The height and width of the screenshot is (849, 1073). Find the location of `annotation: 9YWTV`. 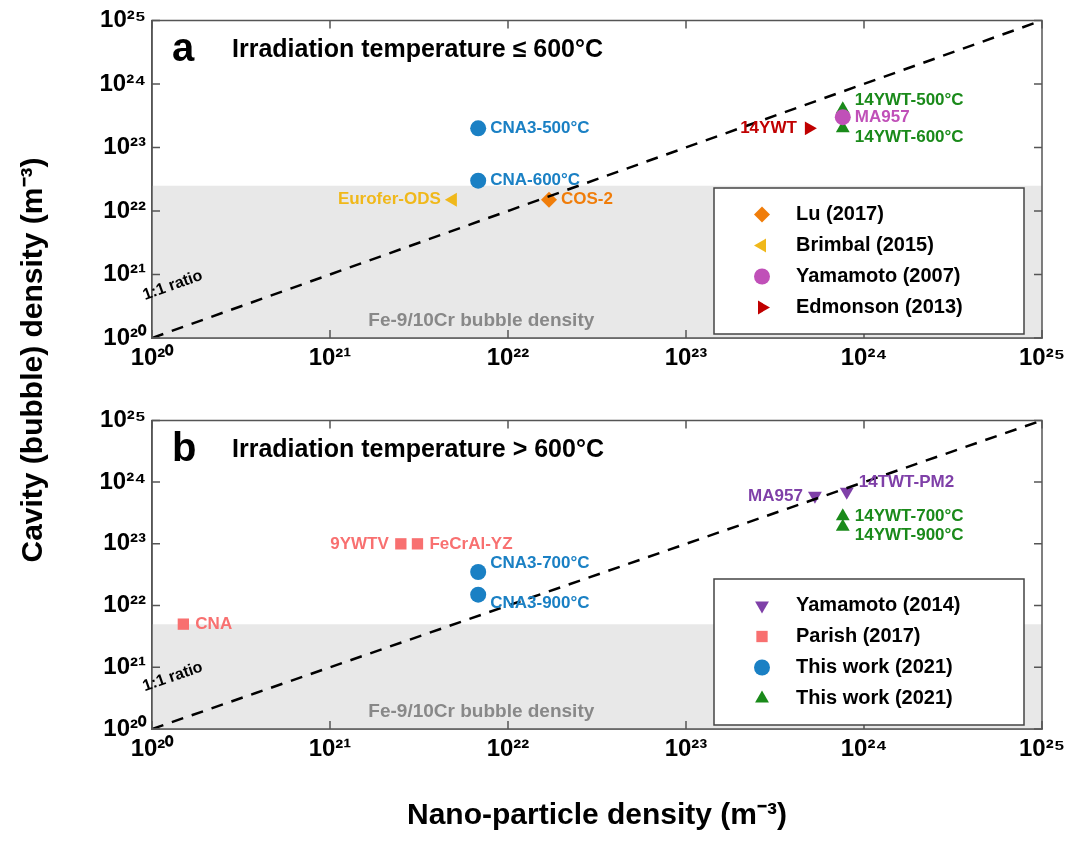

annotation: 9YWTV is located at coordinates (360, 543).